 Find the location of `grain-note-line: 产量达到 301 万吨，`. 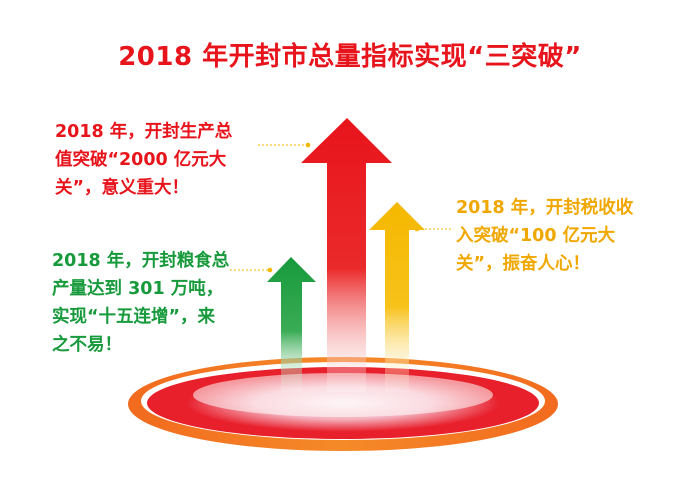

grain-note-line: 产量达到 301 万吨， is located at coordinates (138, 289).